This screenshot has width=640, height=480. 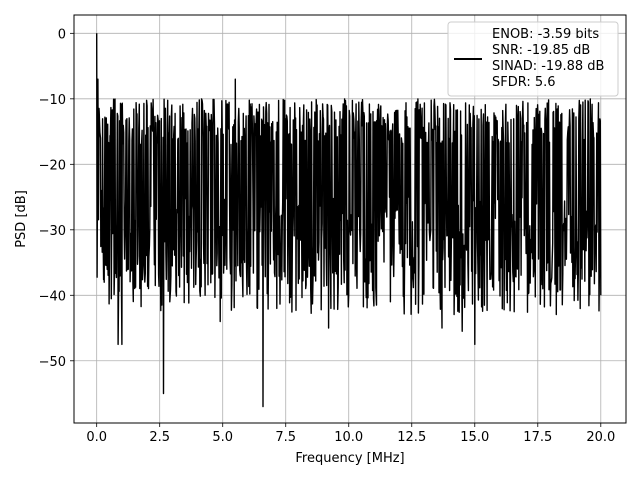 I want to click on y-tick-label: 0, so click(x=62, y=34).